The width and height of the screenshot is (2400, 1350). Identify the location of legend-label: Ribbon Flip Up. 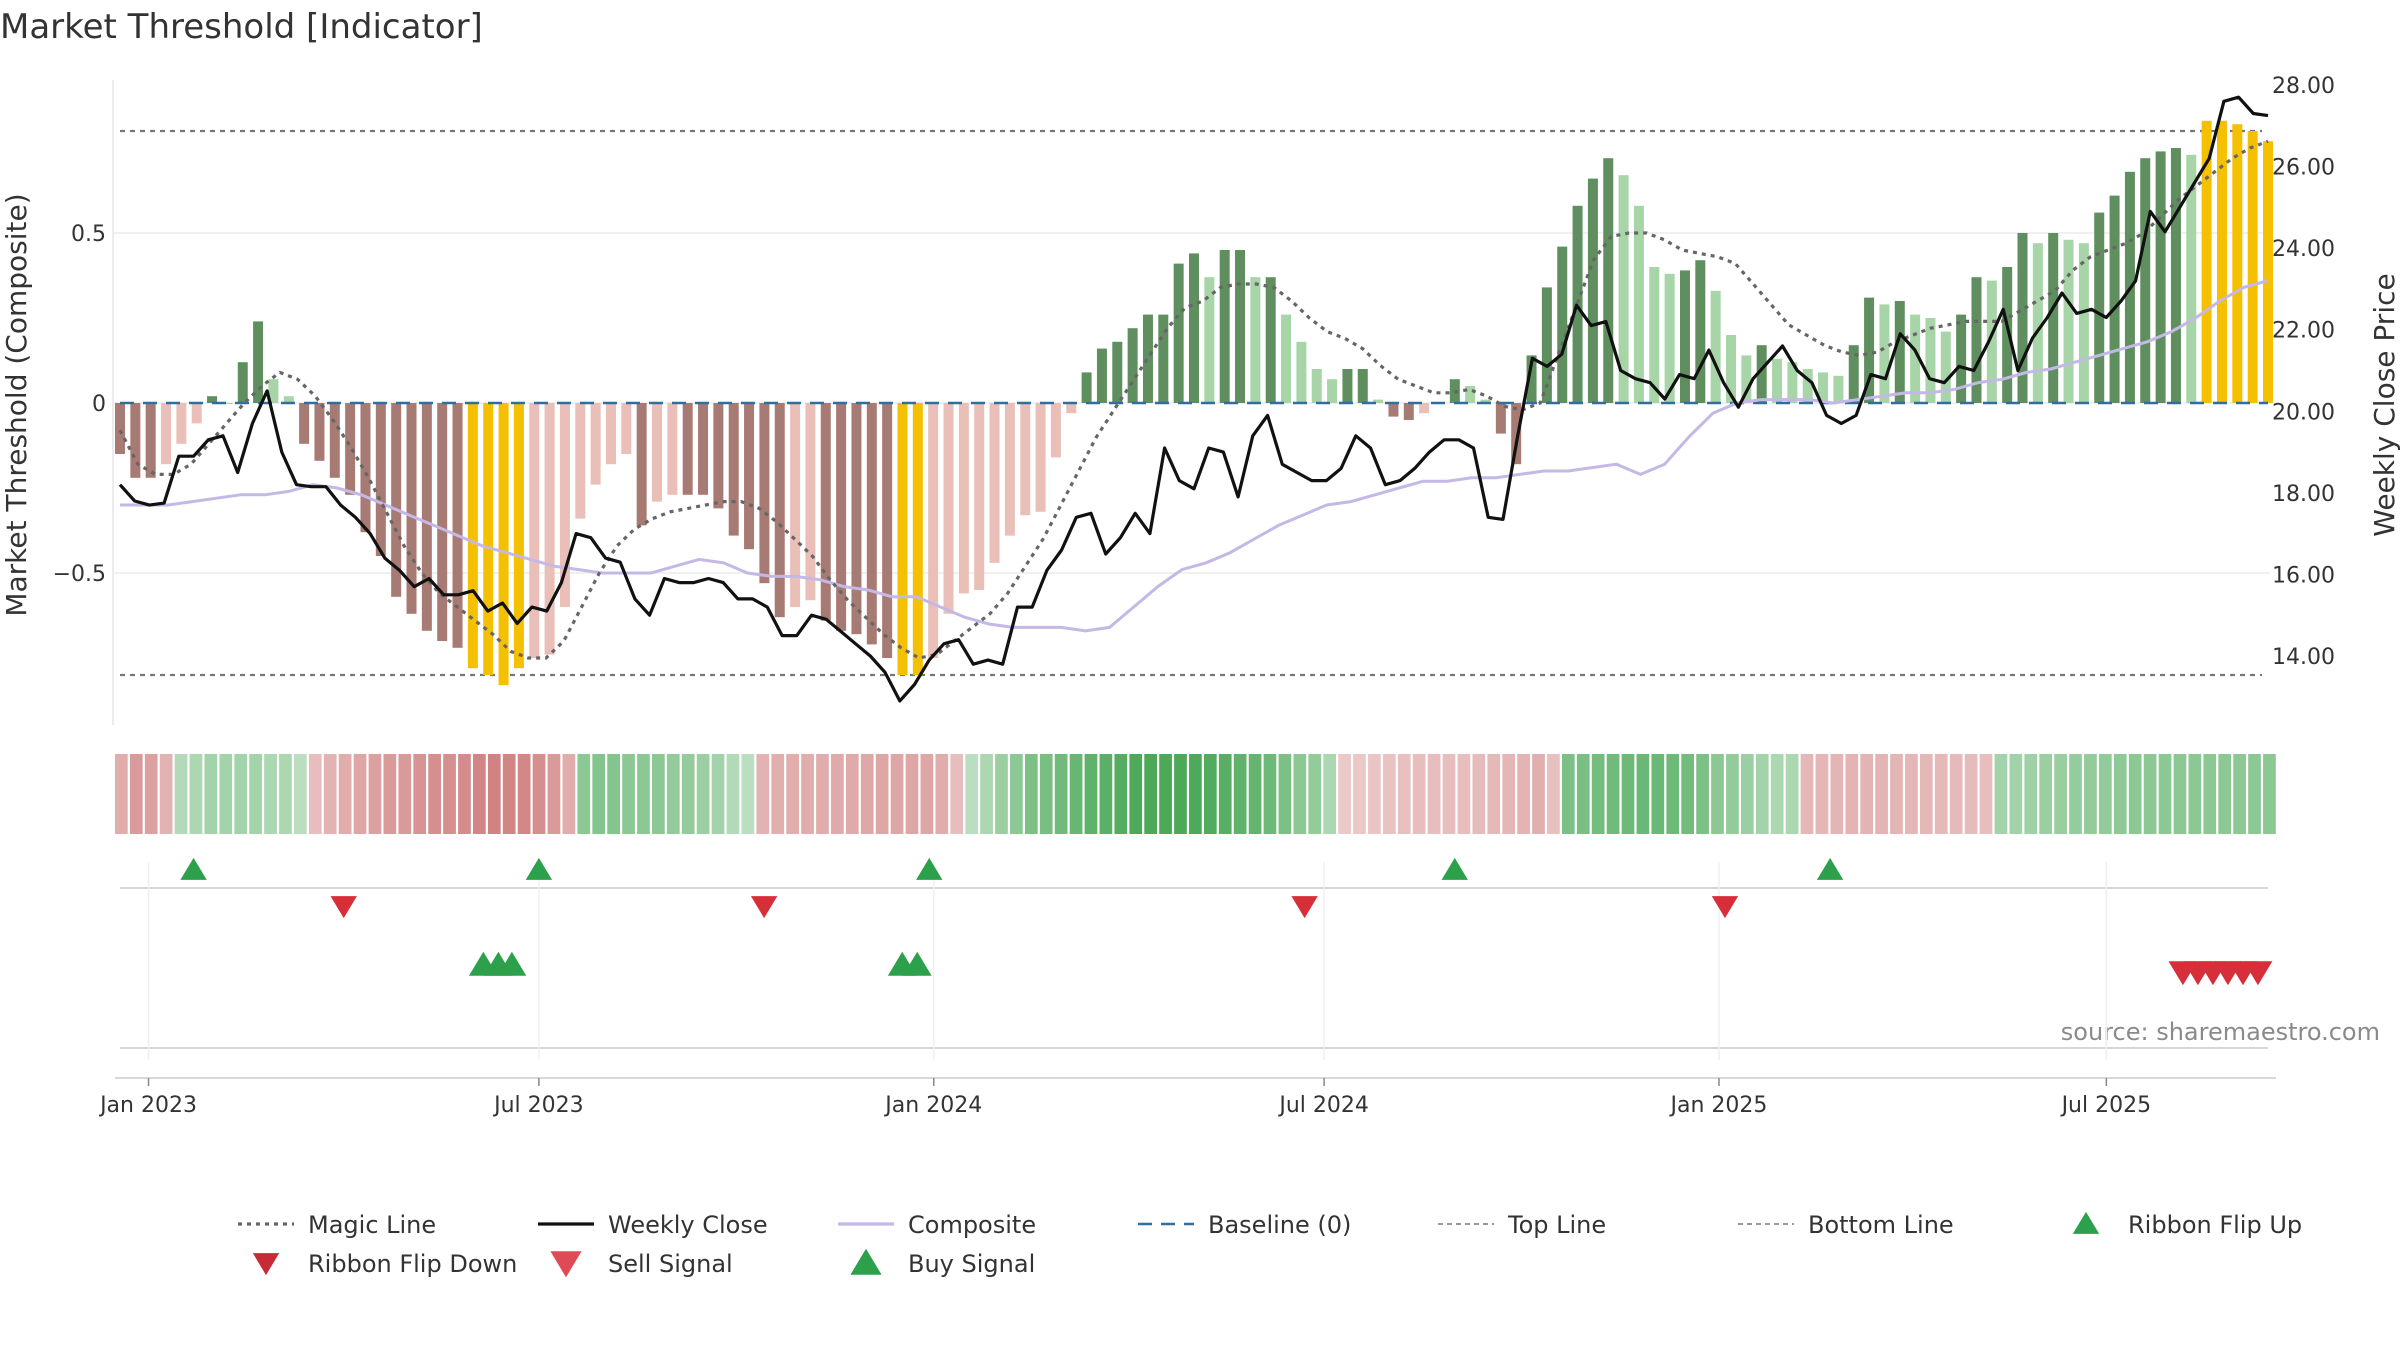
(2215, 1225).